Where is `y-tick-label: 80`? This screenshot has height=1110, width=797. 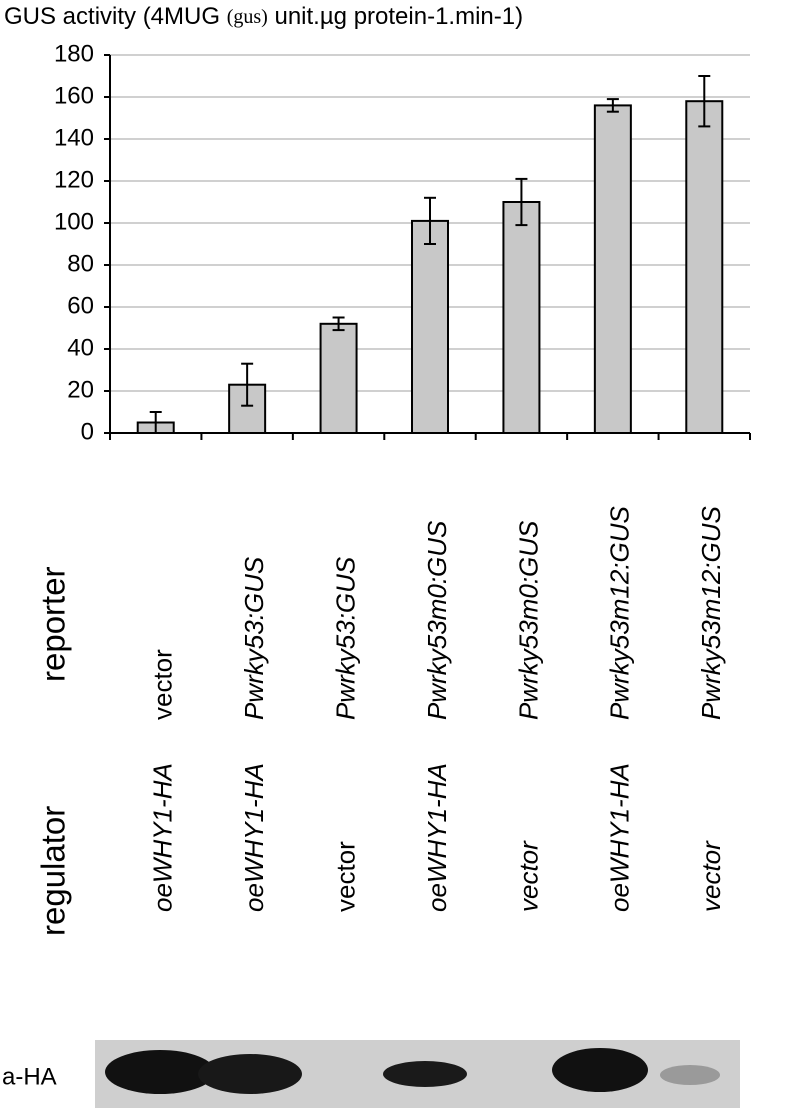 y-tick-label: 80 is located at coordinates (80, 263).